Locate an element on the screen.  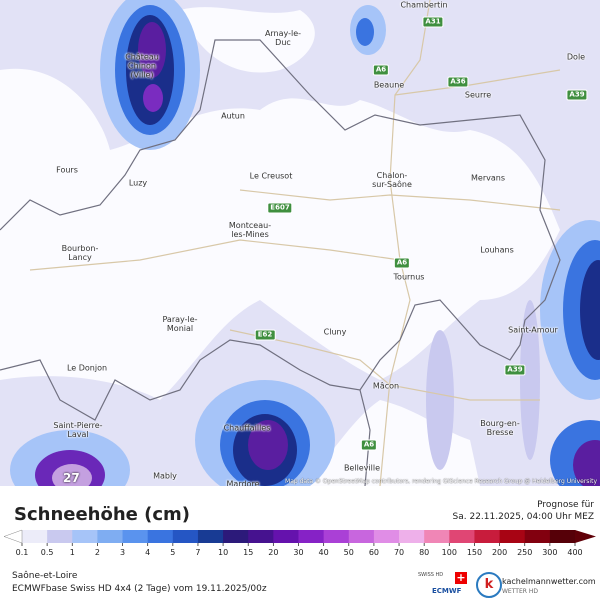
place-label: Arnay-le-Duc is located at coordinates (283, 38).